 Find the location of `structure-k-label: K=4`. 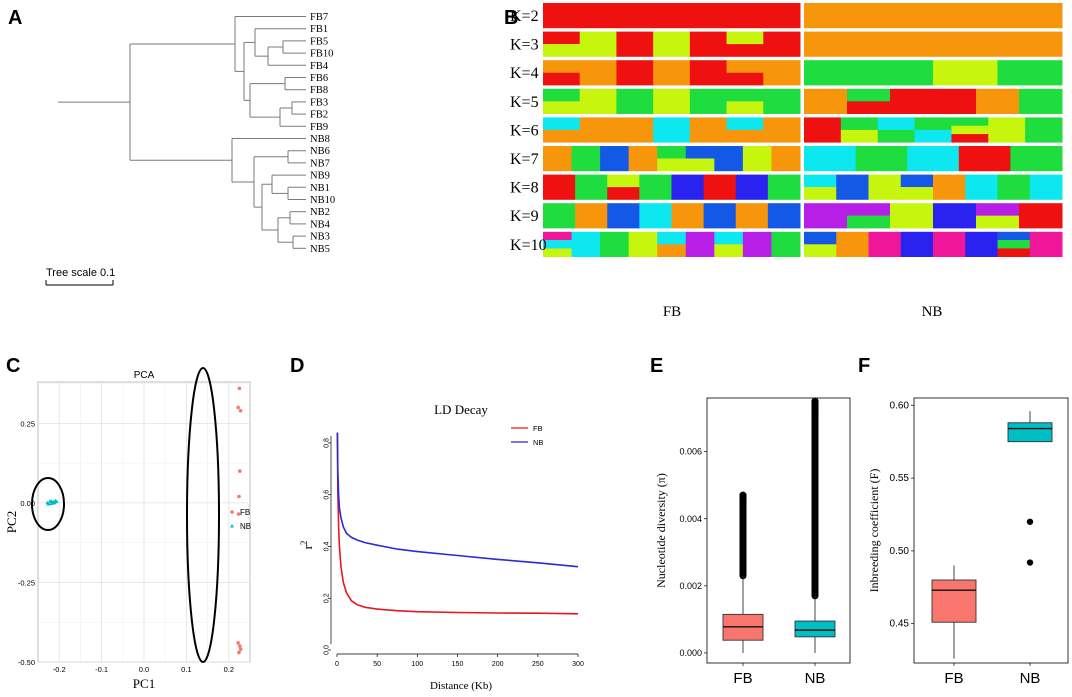

structure-k-label: K=4 is located at coordinates (524, 73).